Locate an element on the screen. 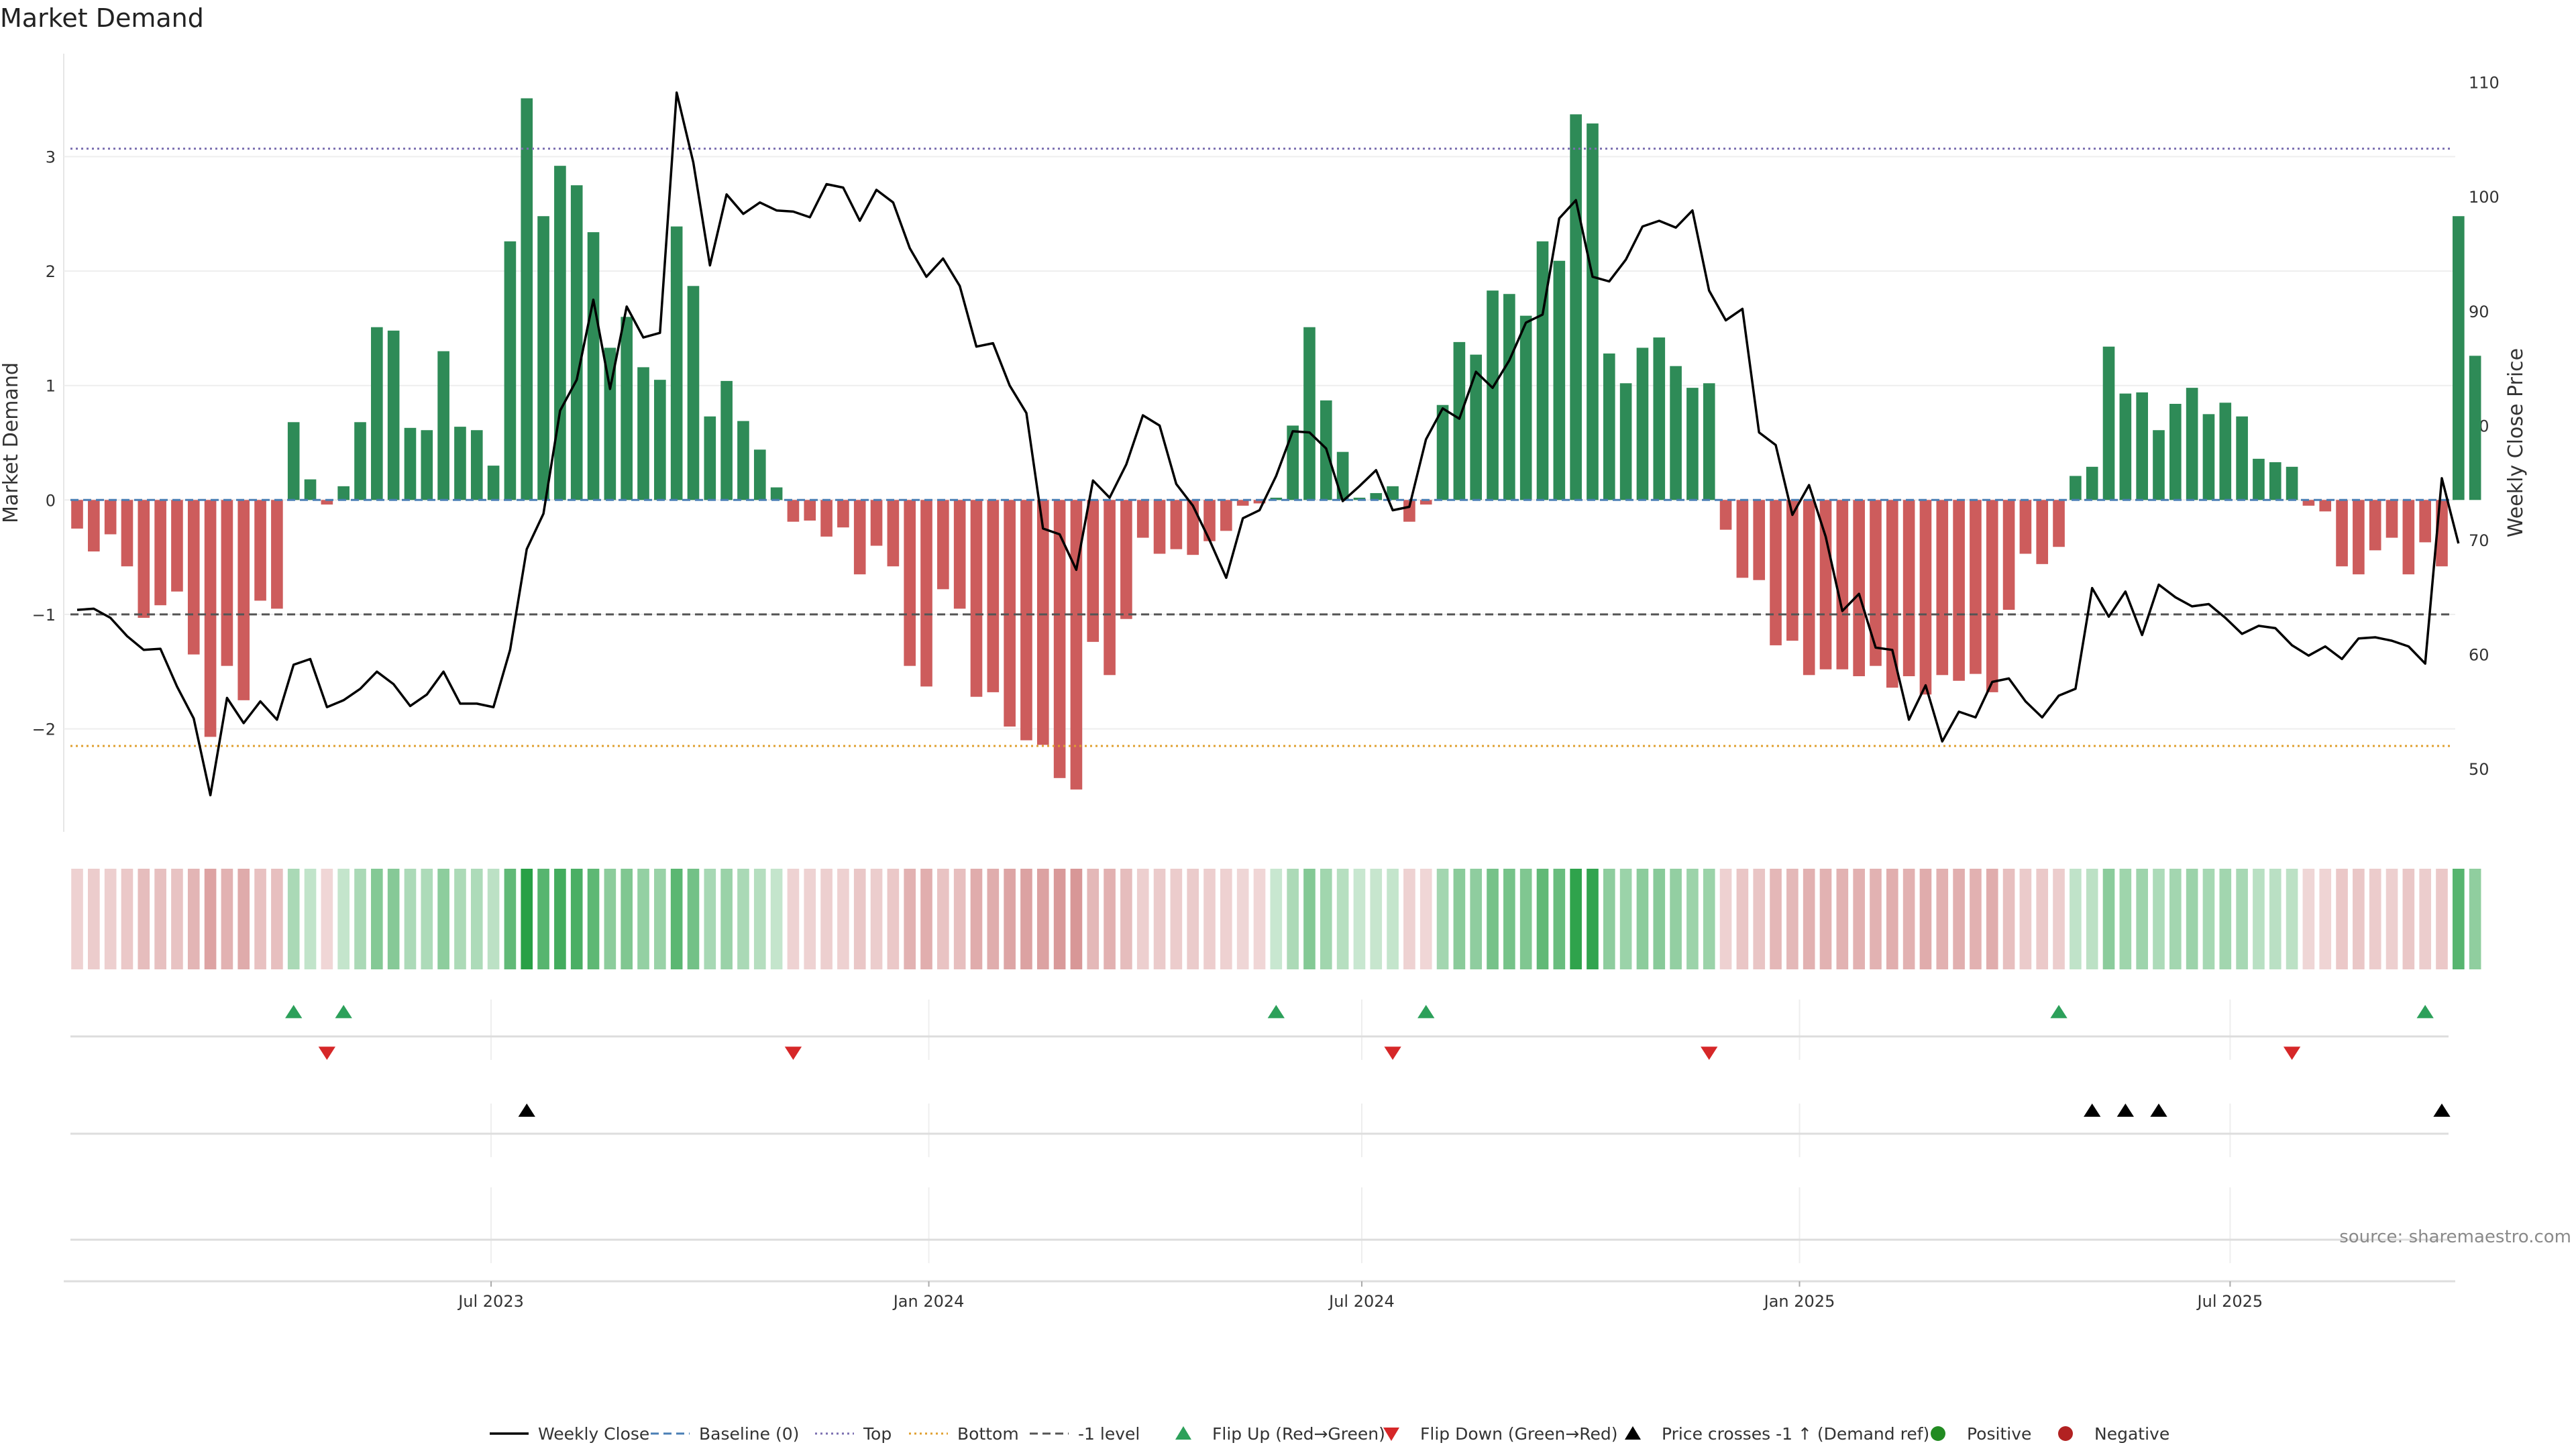  y2-tick-label: 90 is located at coordinates (2479, 312).